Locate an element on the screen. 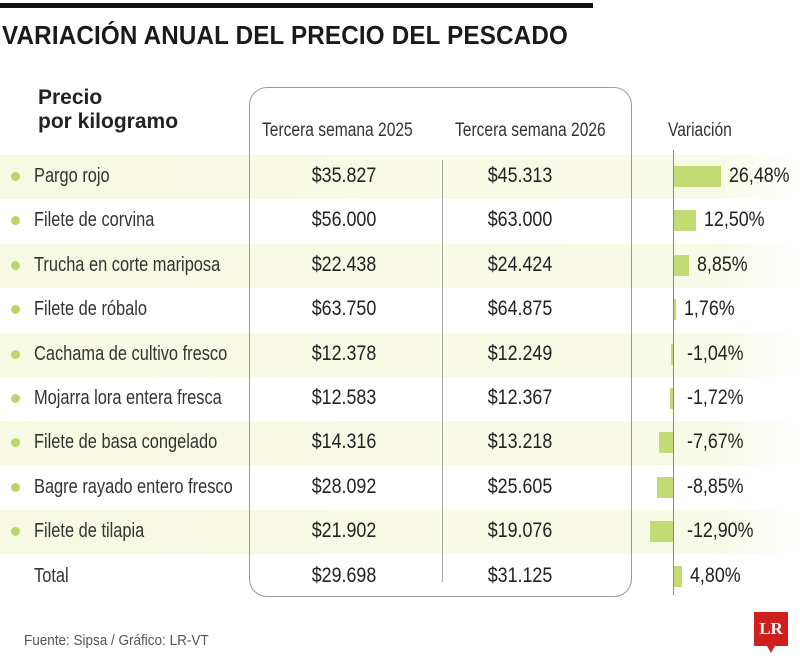 The height and width of the screenshot is (666, 800). column-divider is located at coordinates (442, 371).